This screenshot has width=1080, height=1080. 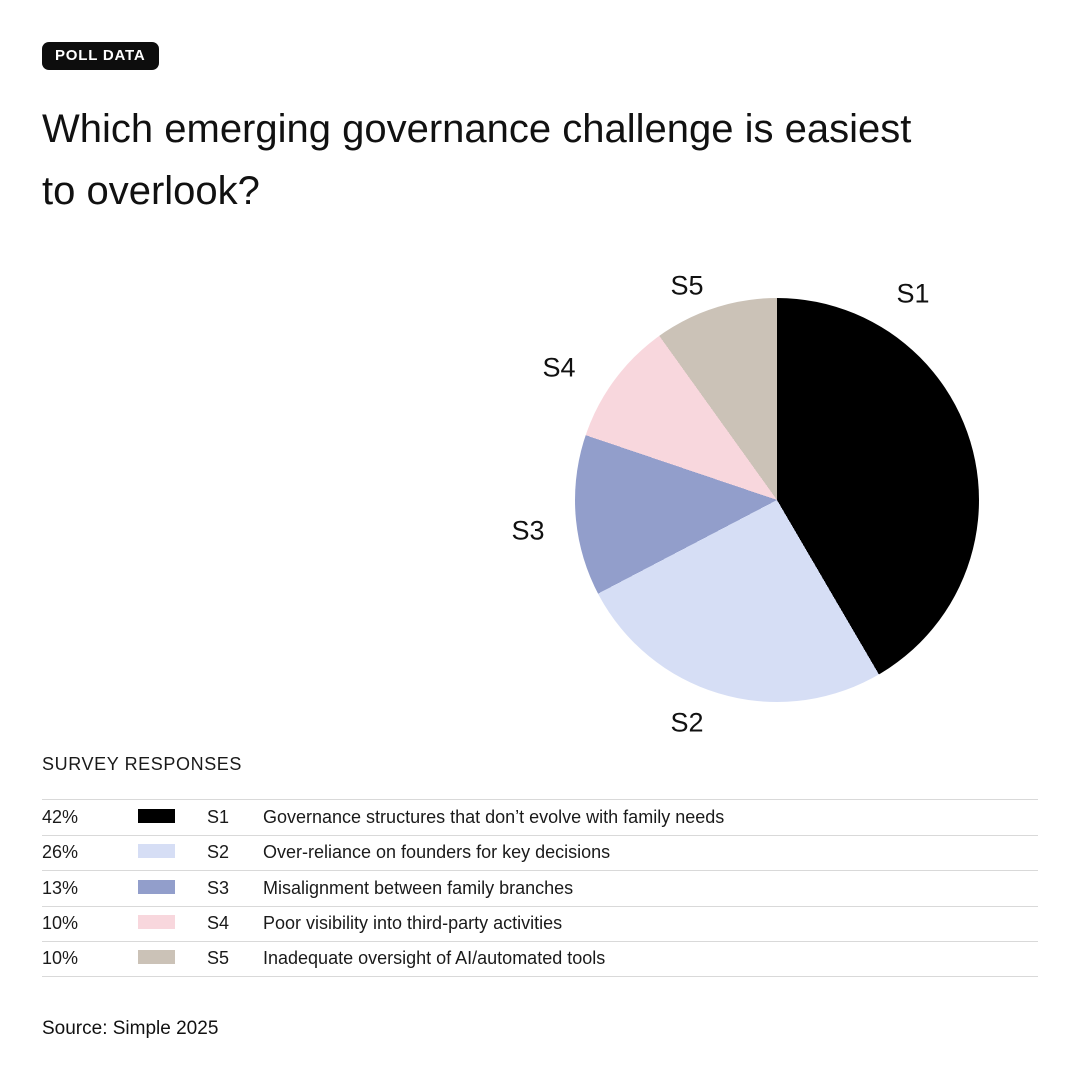 I want to click on pie-slice-label-s1: S1, so click(x=913, y=293).